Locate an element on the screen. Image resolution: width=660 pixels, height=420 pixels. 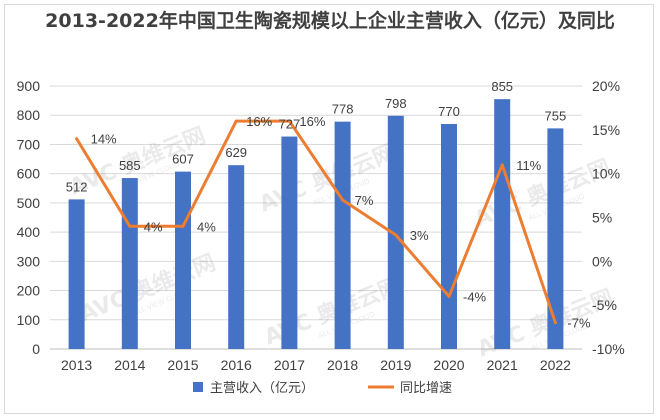
bar-2021 is located at coordinates (502, 224).